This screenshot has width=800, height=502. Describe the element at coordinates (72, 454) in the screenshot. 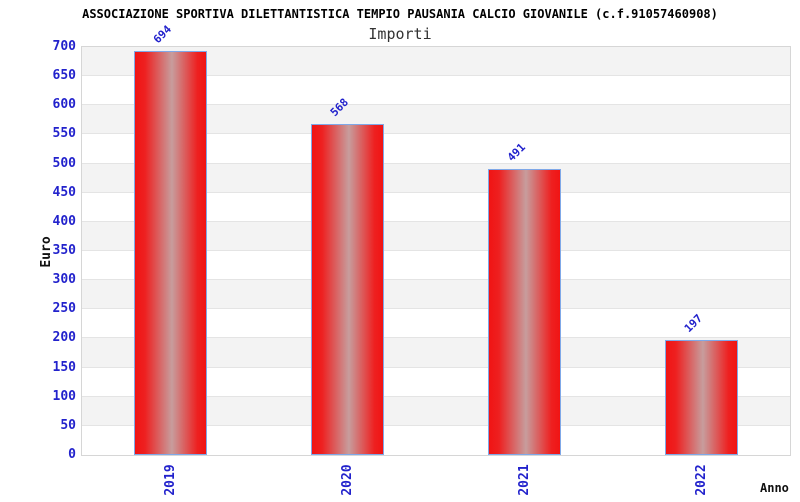

I see `y-tick-label: 0` at that location.